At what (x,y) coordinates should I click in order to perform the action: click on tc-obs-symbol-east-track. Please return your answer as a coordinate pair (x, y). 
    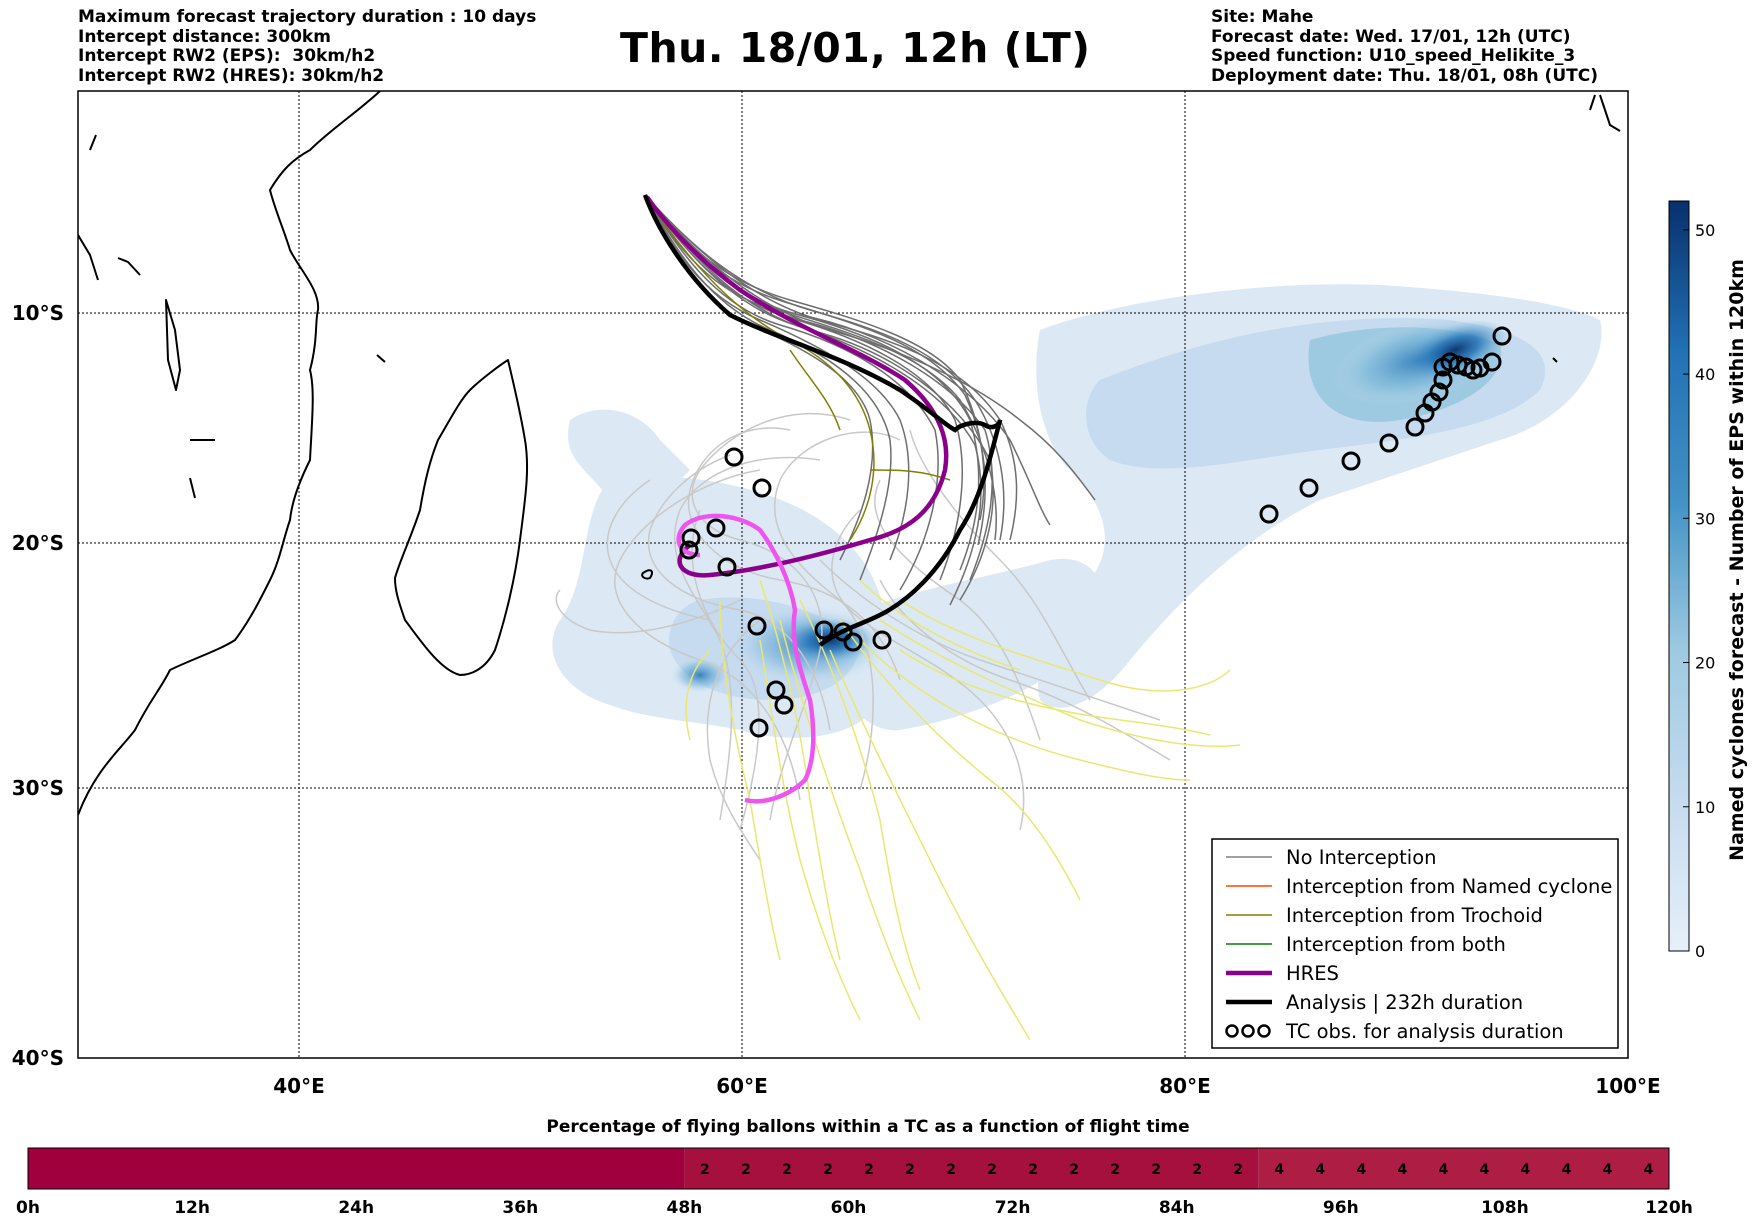
    Looking at the image, I should click on (1385, 425).